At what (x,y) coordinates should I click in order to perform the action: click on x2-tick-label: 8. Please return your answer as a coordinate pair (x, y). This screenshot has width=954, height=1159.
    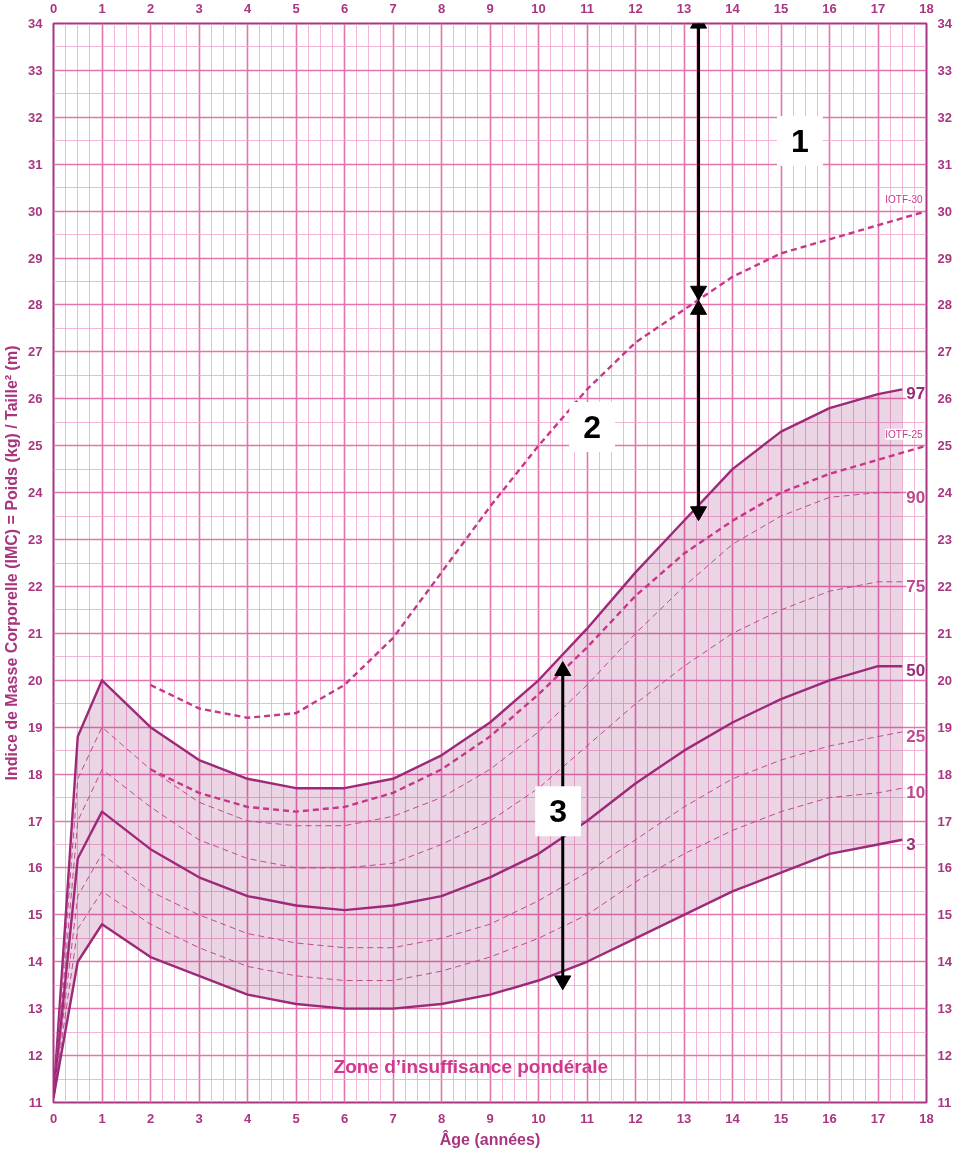
    Looking at the image, I should click on (441, 1118).